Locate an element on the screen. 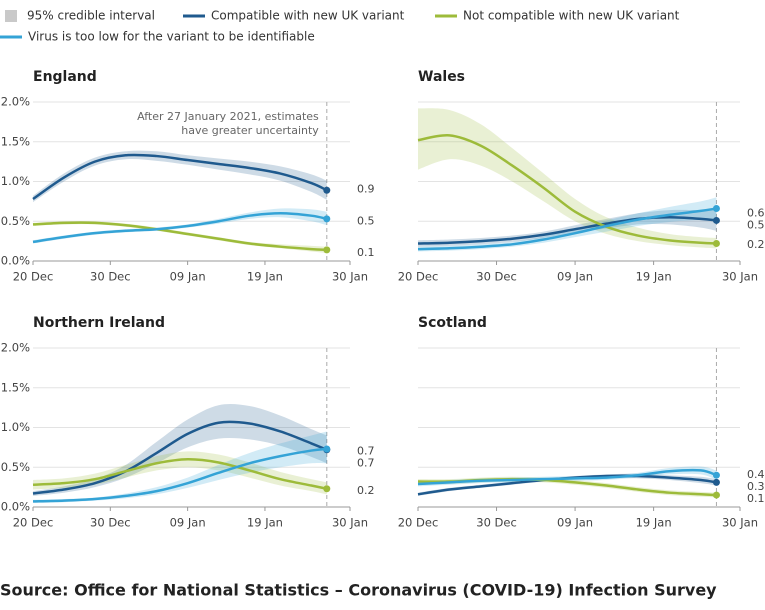 The width and height of the screenshot is (765, 610). panel-title: Scotland is located at coordinates (452, 323).